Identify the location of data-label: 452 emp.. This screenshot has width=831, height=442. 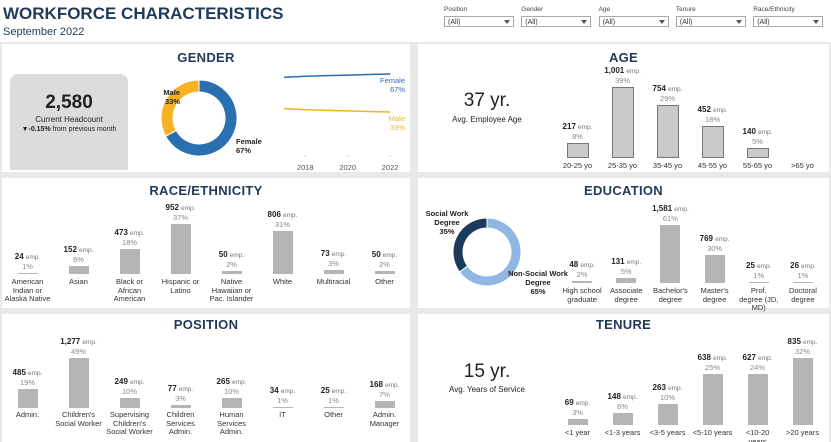
(712, 109).